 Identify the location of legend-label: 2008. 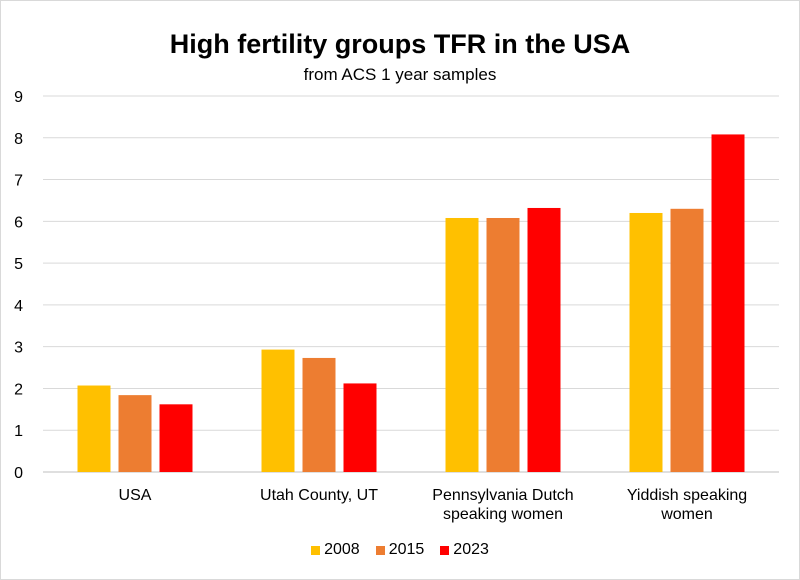
(342, 549).